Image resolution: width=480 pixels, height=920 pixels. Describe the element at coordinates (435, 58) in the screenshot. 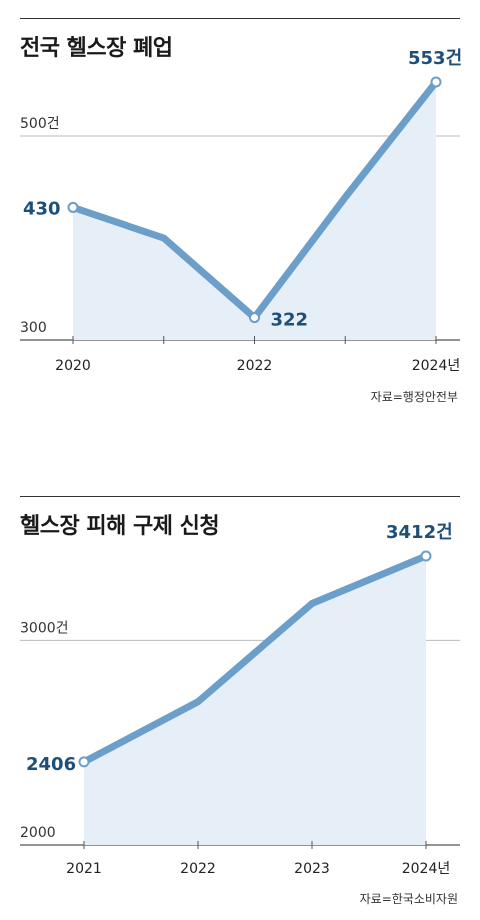

I see `data-label: 553건` at that location.